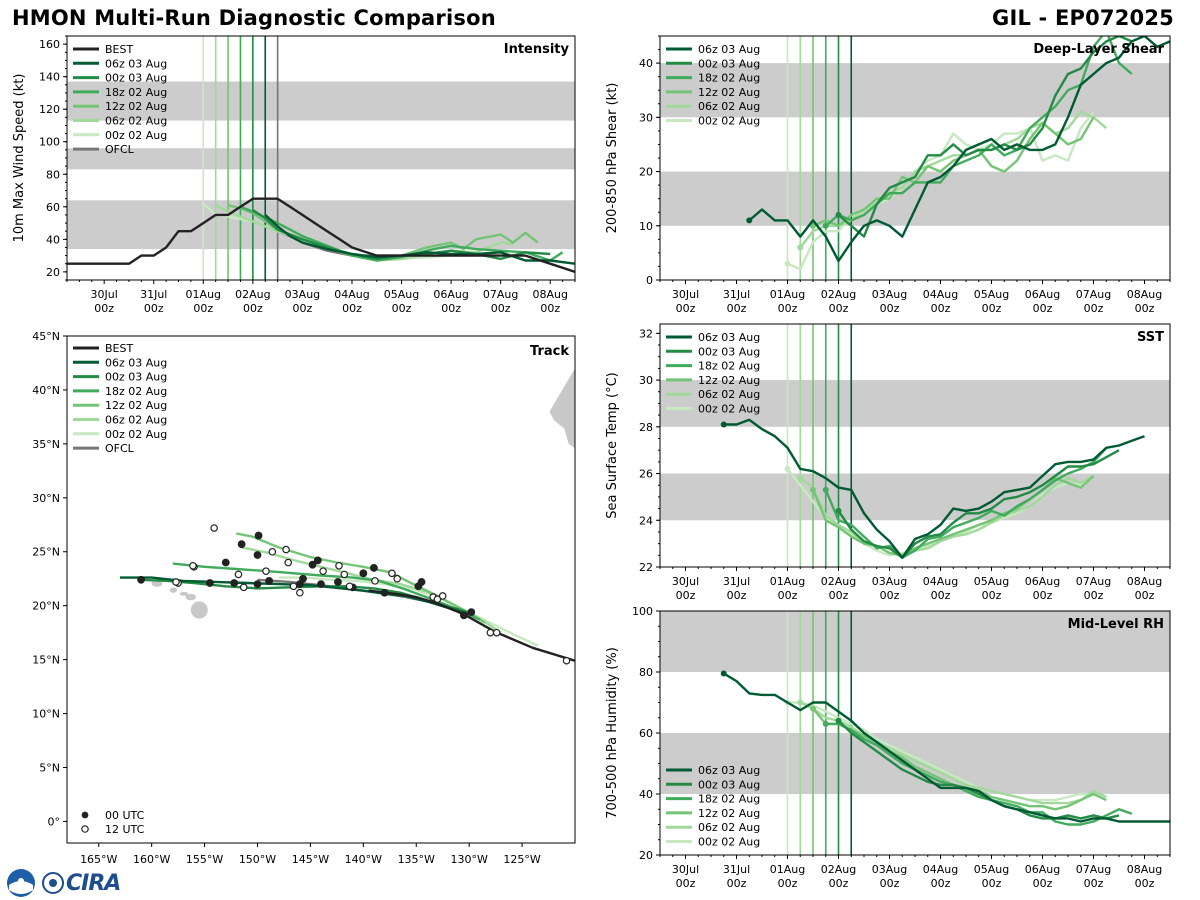  What do you see at coordinates (347, 500) in the screenshot?
I see `track-content` at bounding box center [347, 500].